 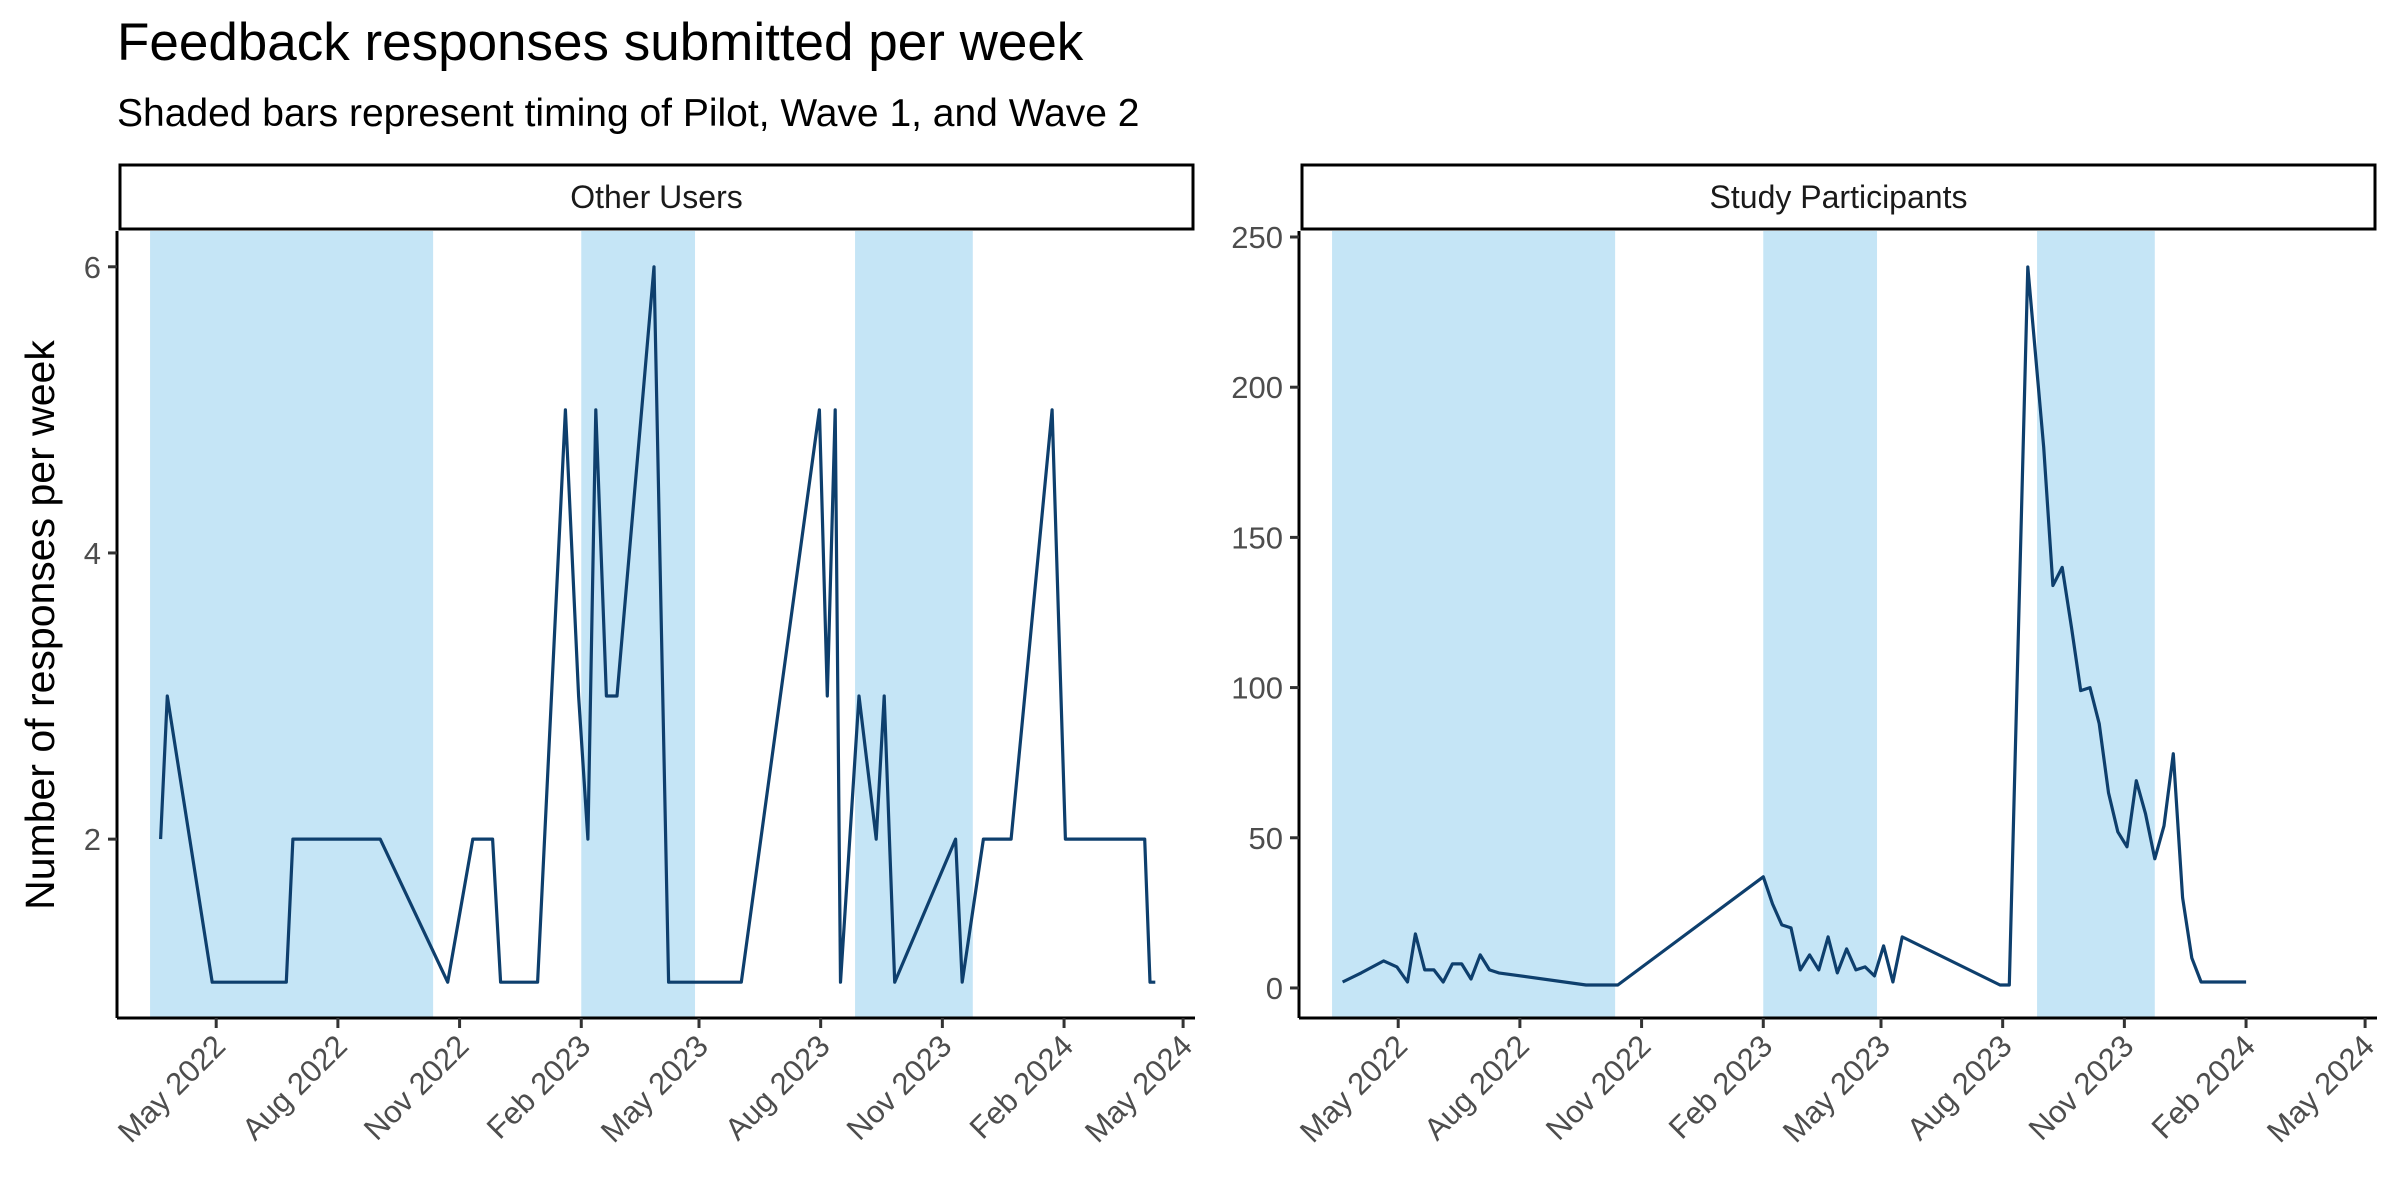 What do you see at coordinates (92, 267) in the screenshot?
I see `y-tick-label: 6` at bounding box center [92, 267].